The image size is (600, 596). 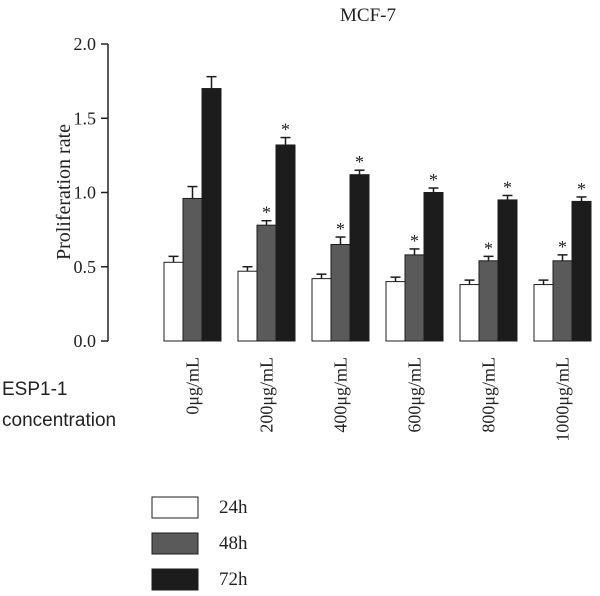 What do you see at coordinates (64, 192) in the screenshot?
I see `y-axis-label: Proliferation rate` at bounding box center [64, 192].